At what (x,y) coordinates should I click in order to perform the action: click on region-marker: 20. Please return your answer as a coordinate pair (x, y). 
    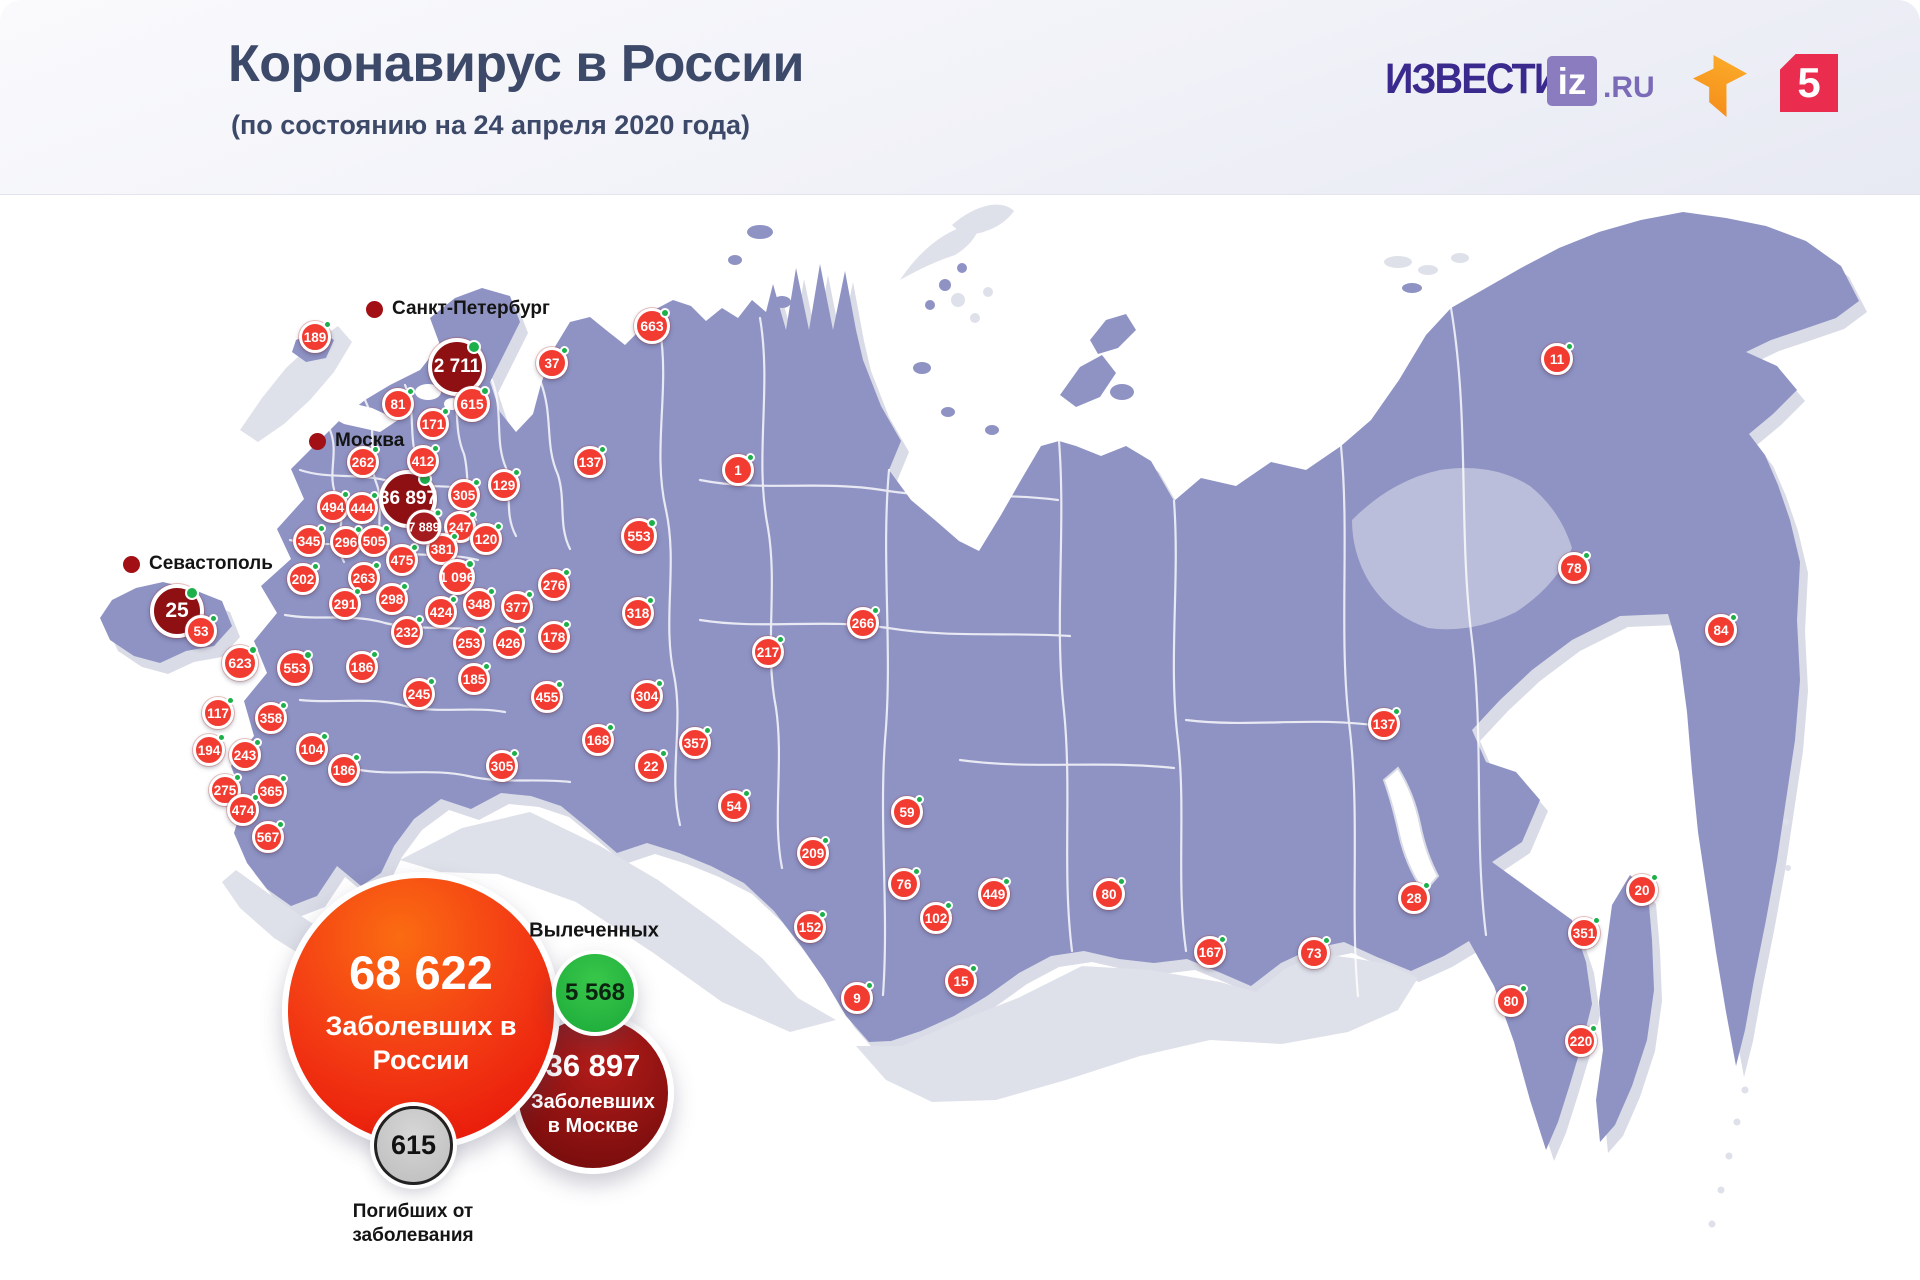
    Looking at the image, I should click on (1642, 889).